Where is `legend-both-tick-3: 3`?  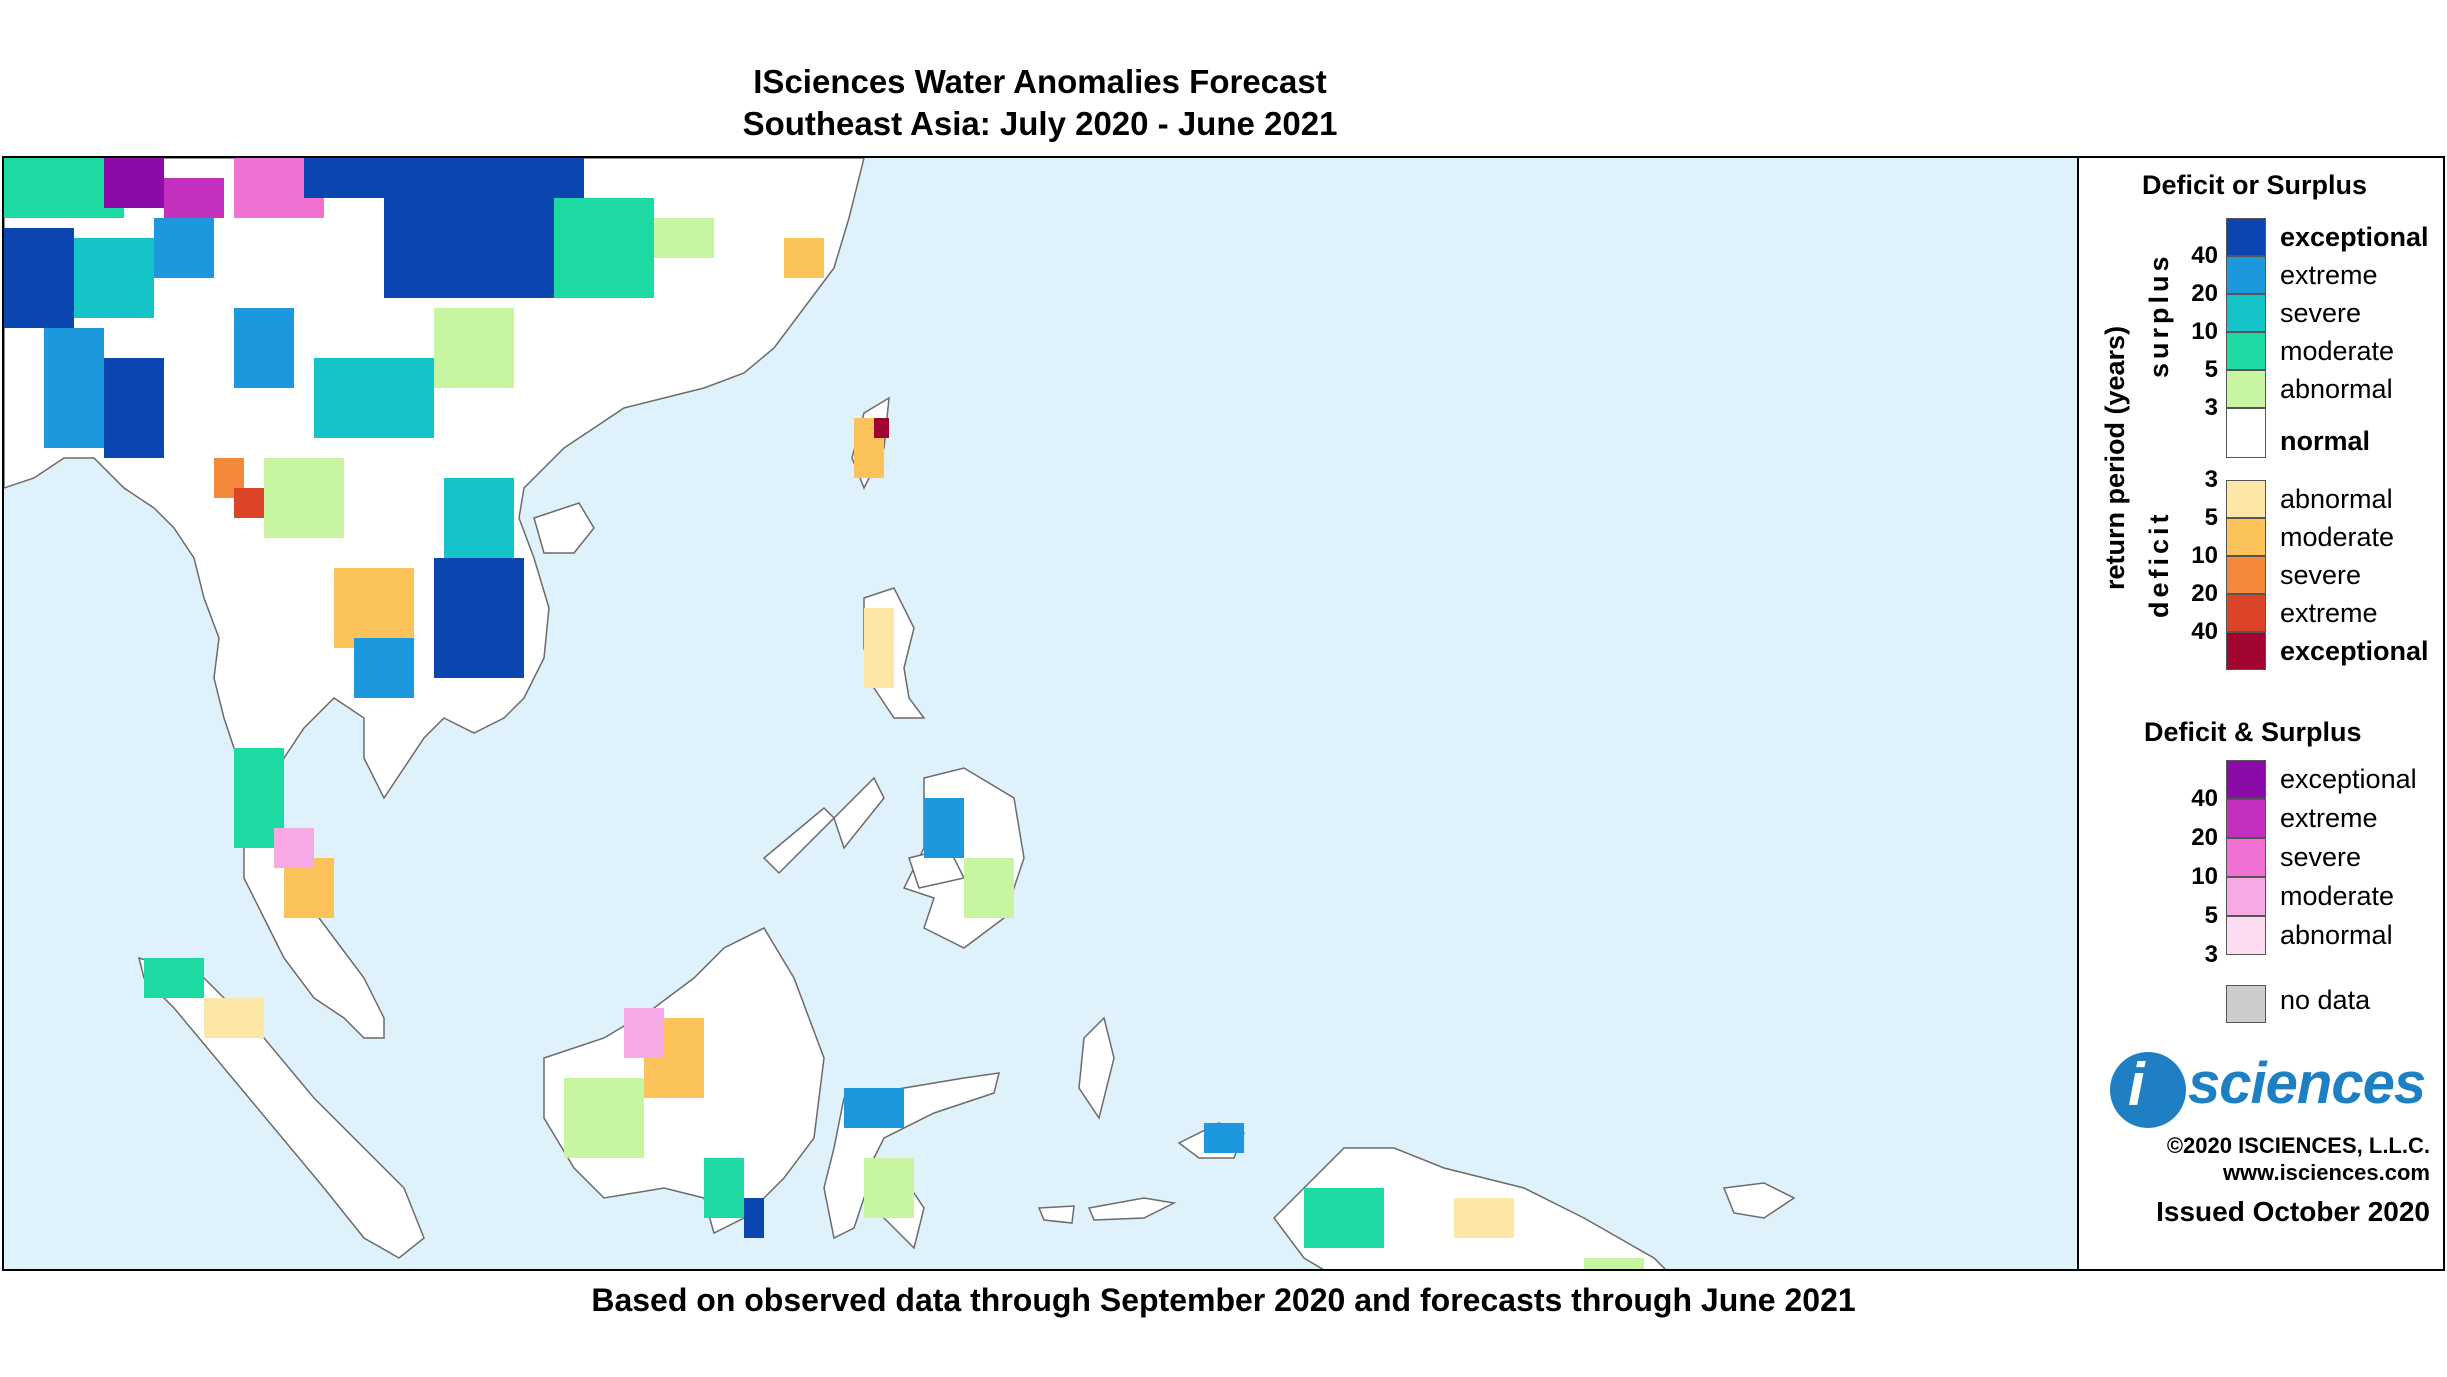 legend-both-tick-3: 3 is located at coordinates (2211, 954).